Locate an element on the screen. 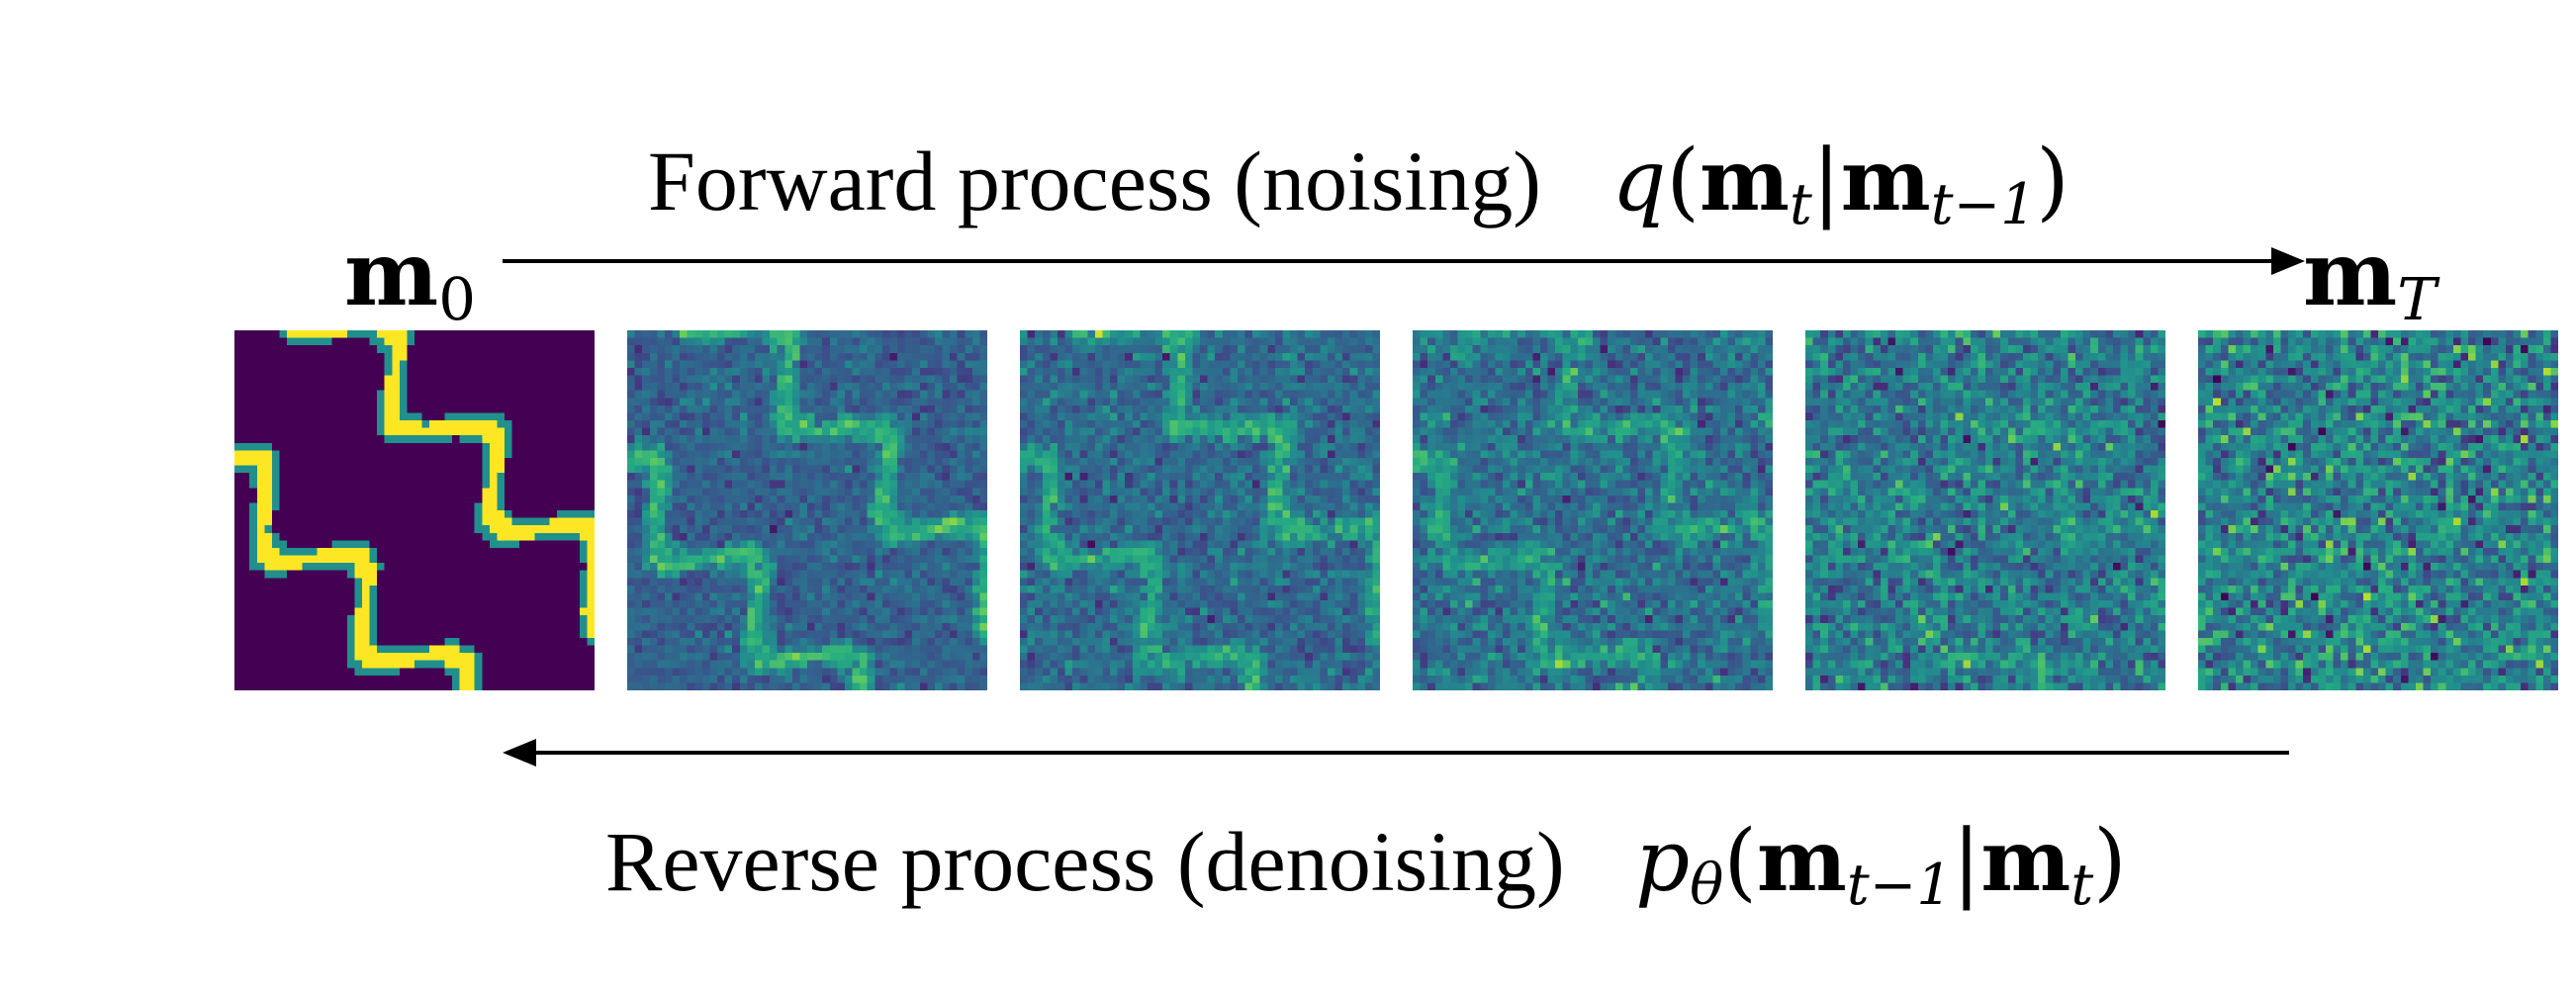 This screenshot has width=2576, height=994. reverse-formula: pθ(mt−1|mt) is located at coordinates (1881, 865).